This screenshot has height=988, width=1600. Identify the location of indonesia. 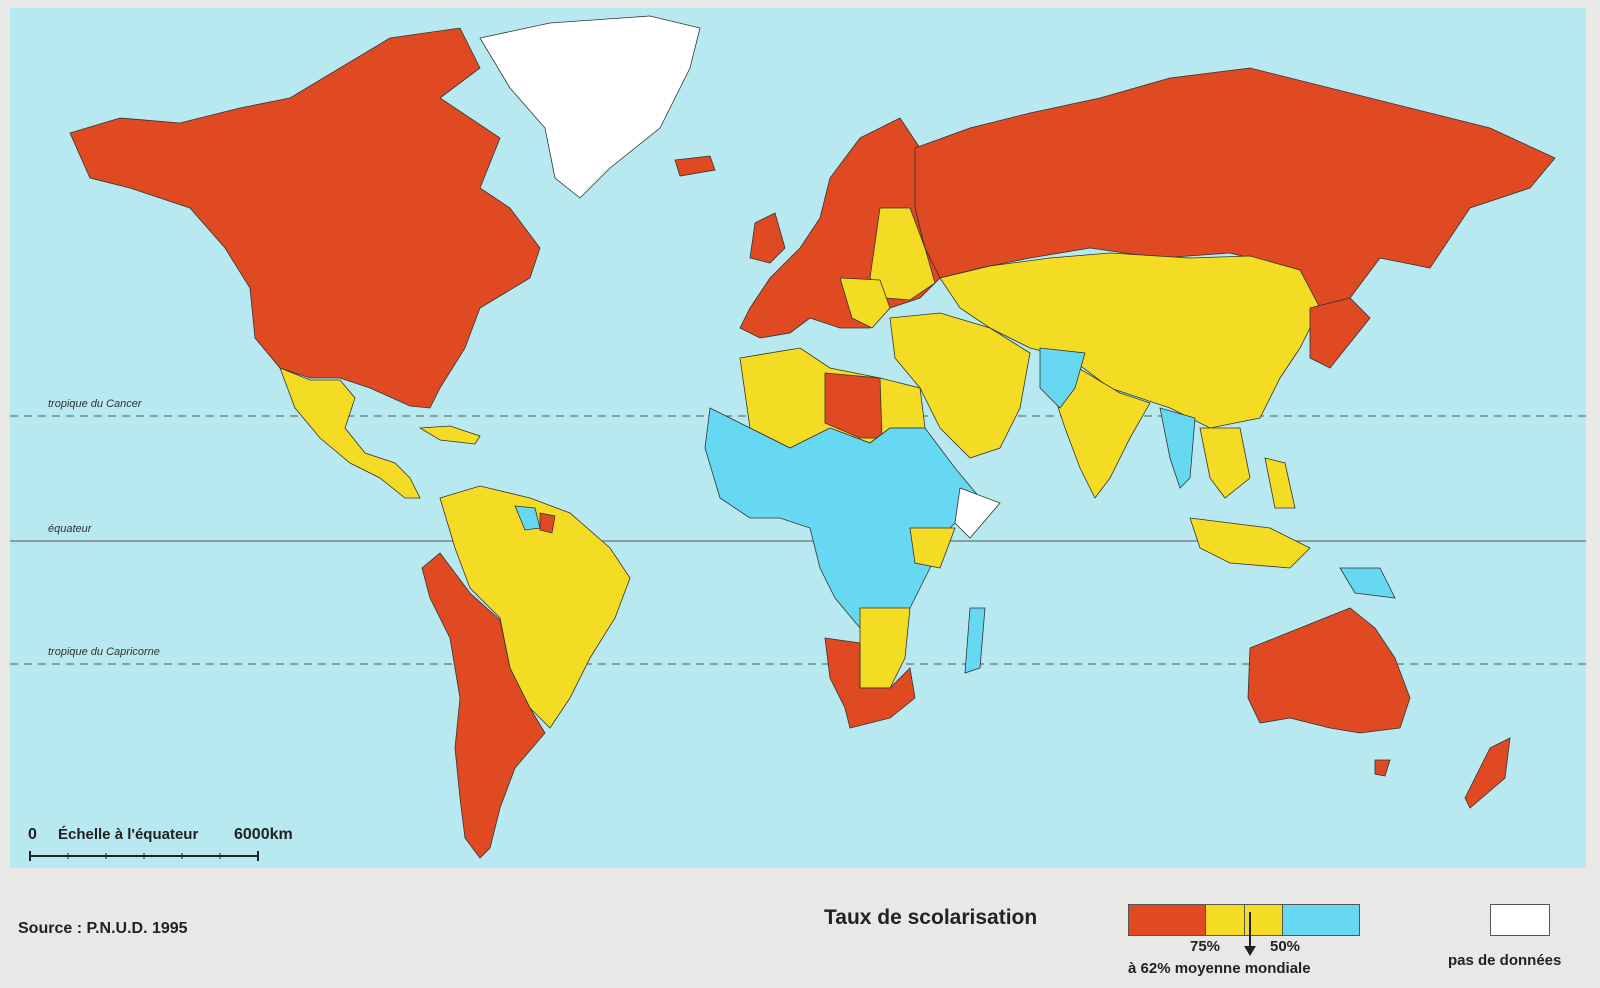
(1250, 543).